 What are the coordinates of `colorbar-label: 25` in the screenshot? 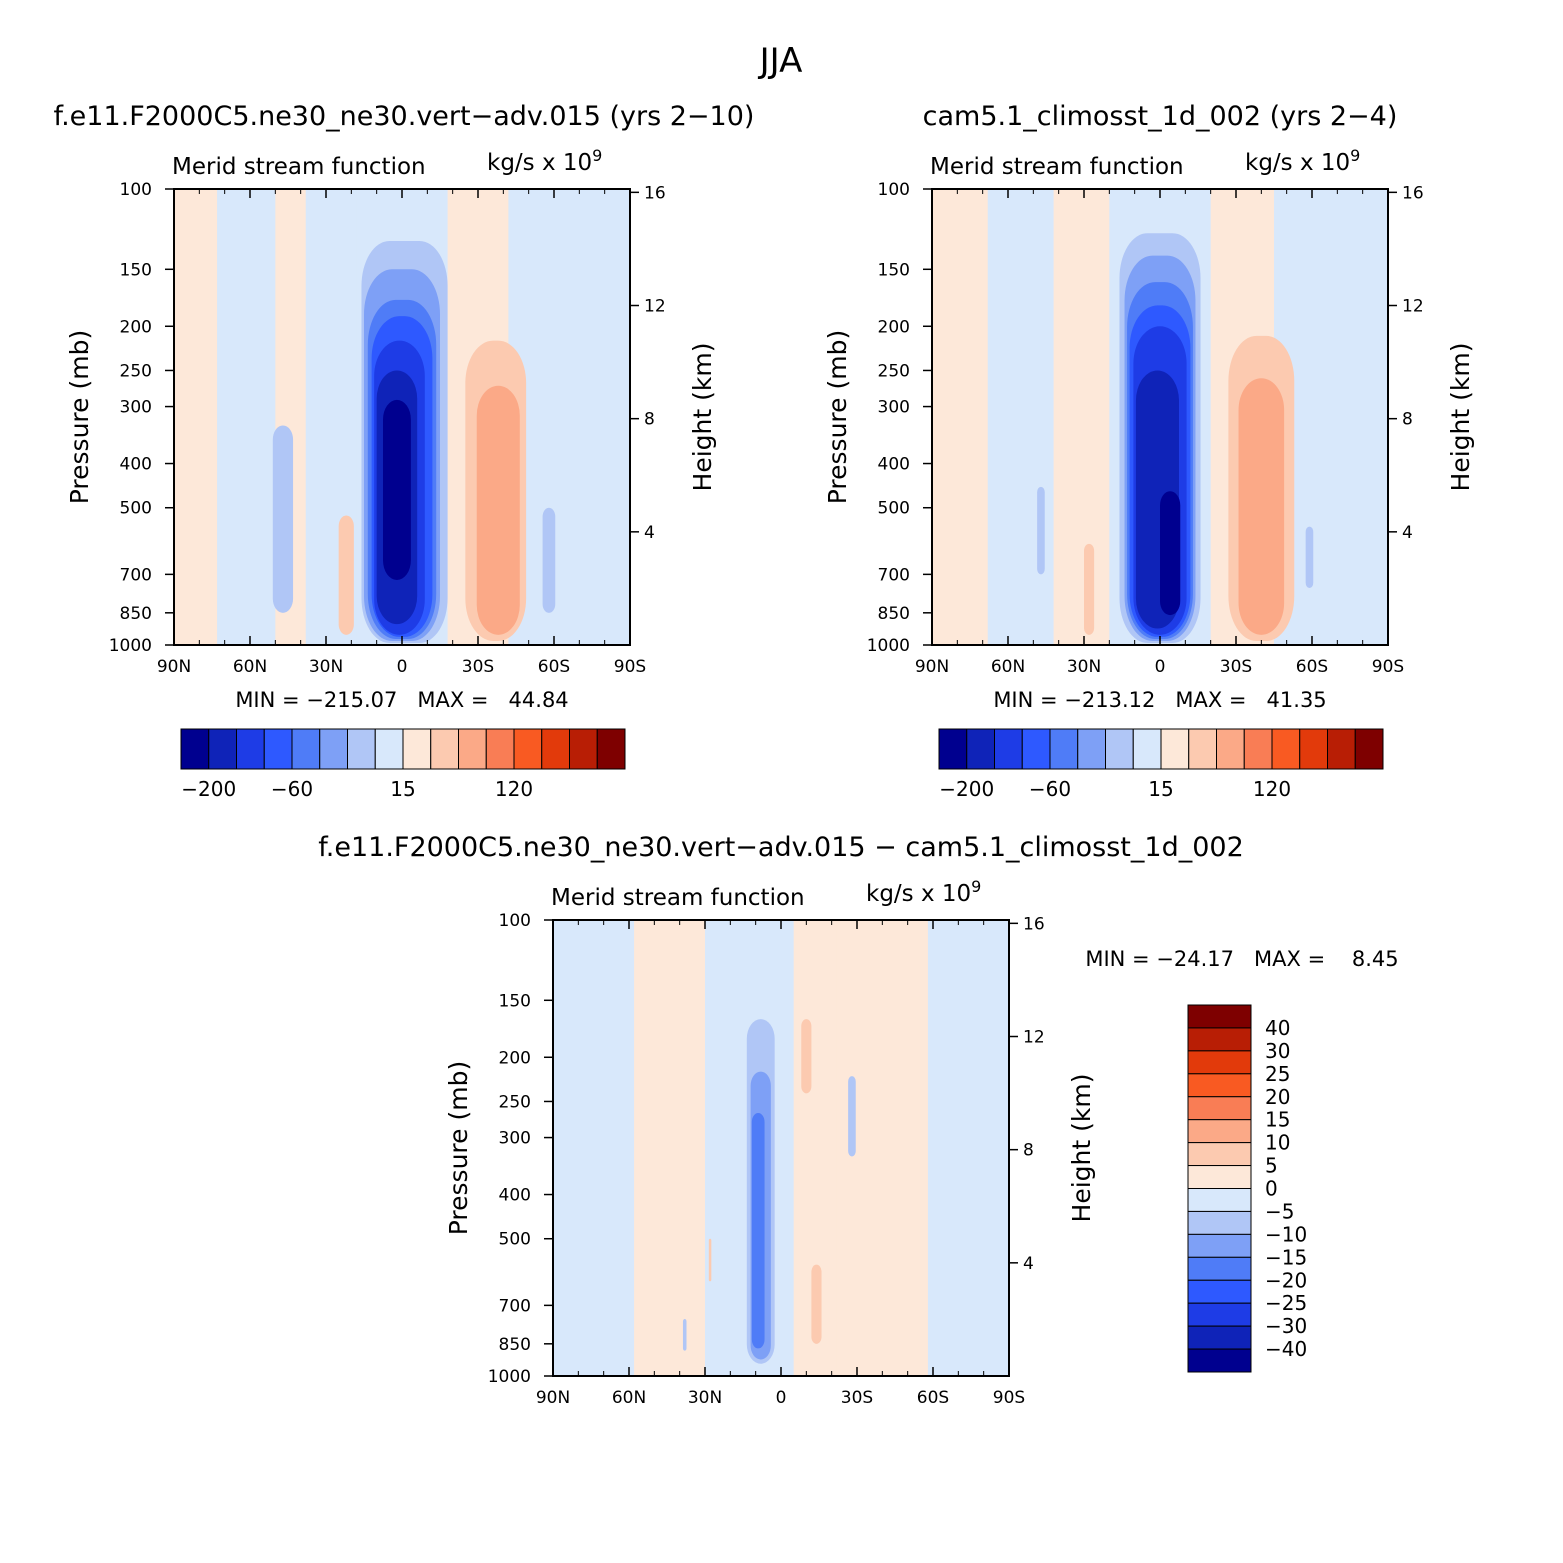 It's located at (1277, 1074).